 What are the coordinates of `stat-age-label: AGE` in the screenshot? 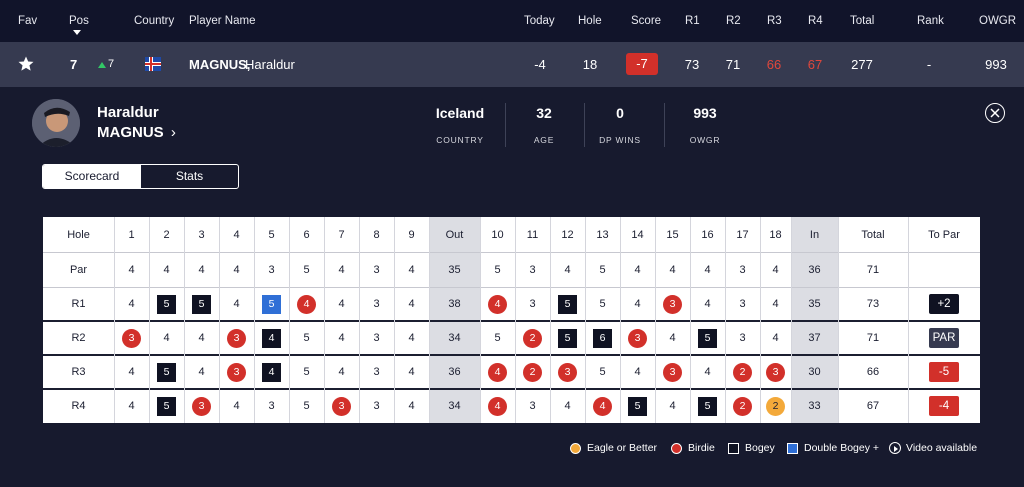 It's located at (544, 140).